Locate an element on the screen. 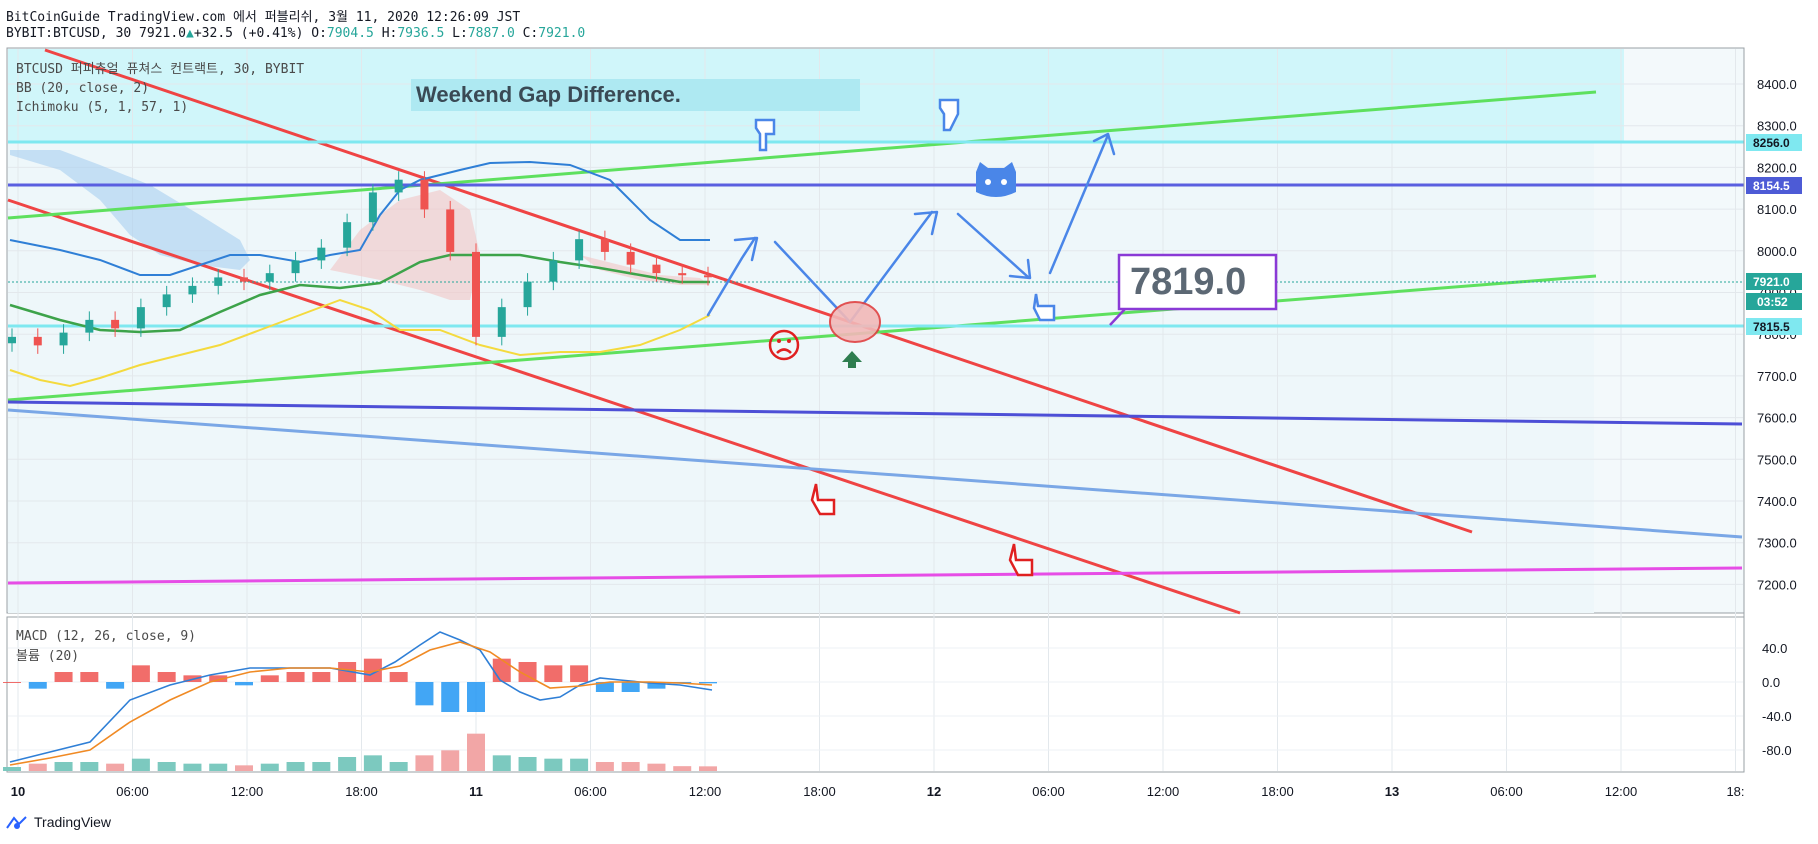 The image size is (1818, 844). svg-text: 7815.5 is located at coordinates (1771, 327).